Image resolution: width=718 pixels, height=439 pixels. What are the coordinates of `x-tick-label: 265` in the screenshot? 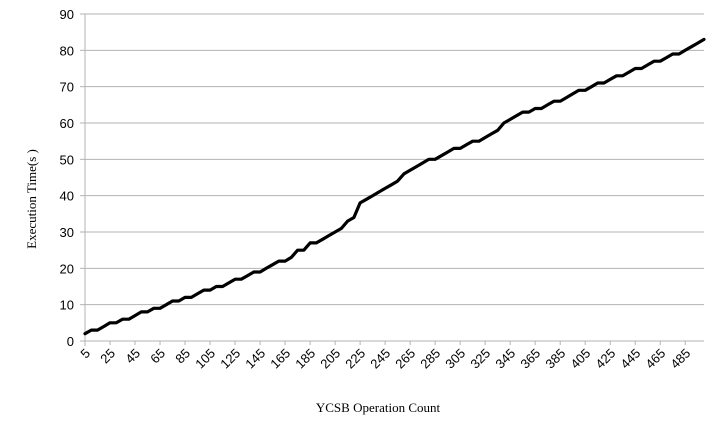 It's located at (405, 359).